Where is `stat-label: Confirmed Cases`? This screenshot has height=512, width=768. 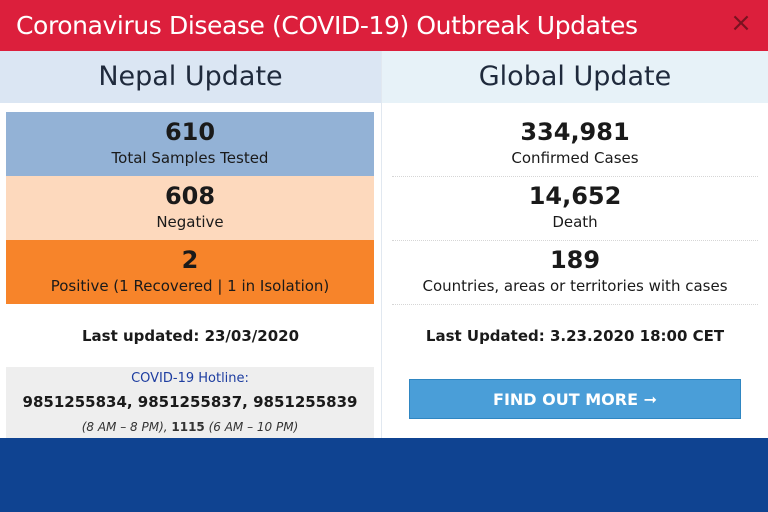 stat-label: Confirmed Cases is located at coordinates (575, 158).